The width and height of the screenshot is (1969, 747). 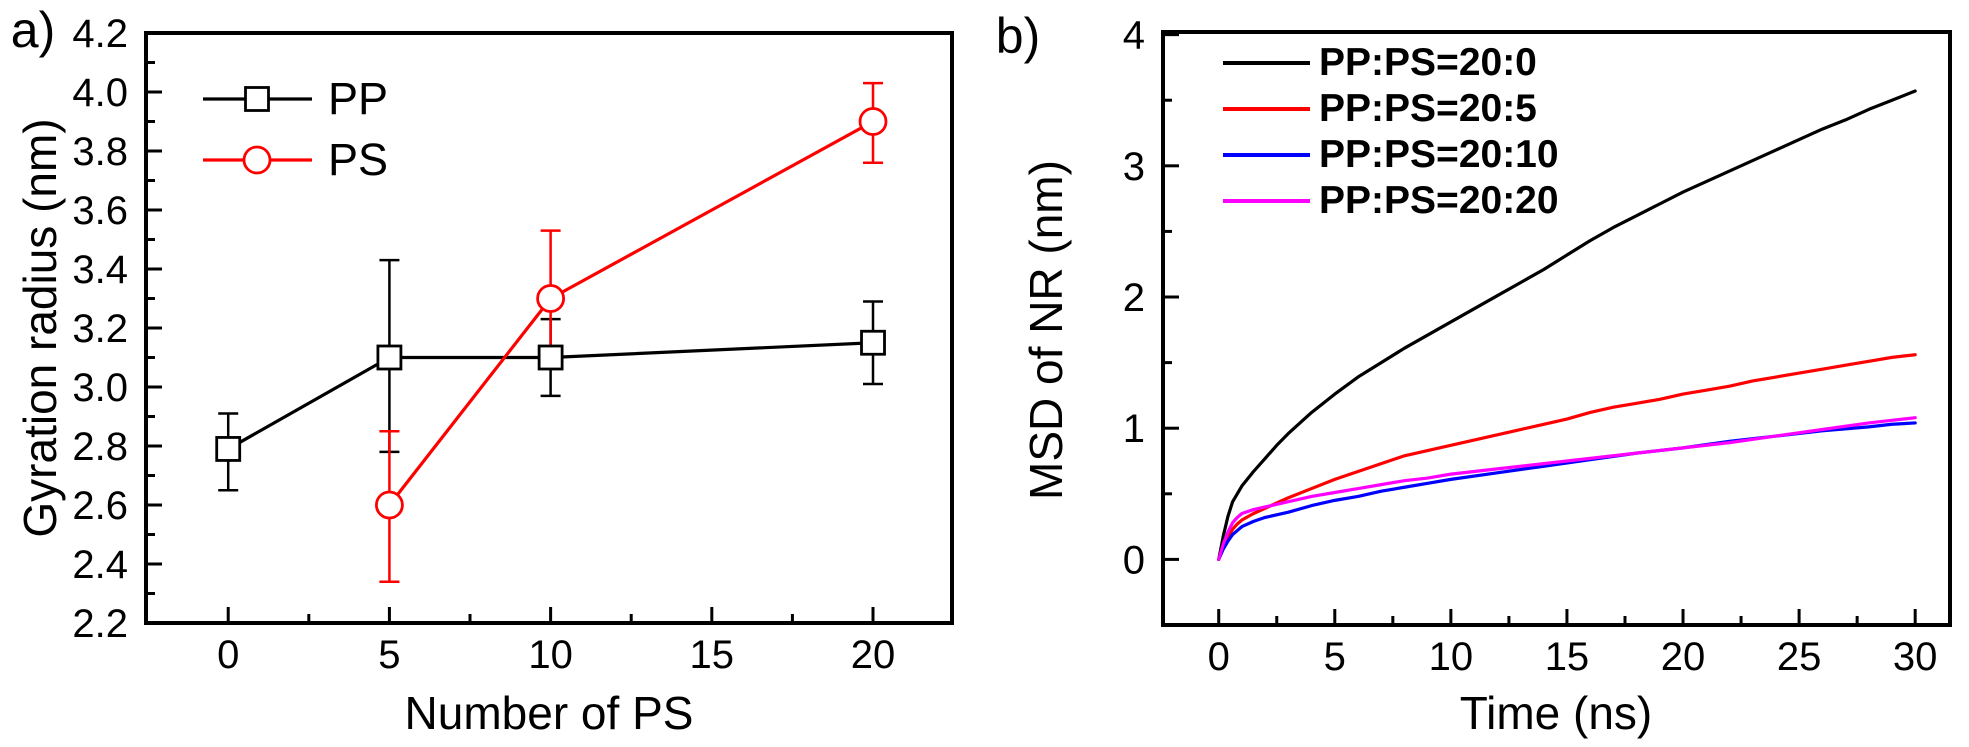 What do you see at coordinates (100, 93) in the screenshot?
I see `panel-a-y-tick-label: 4.0` at bounding box center [100, 93].